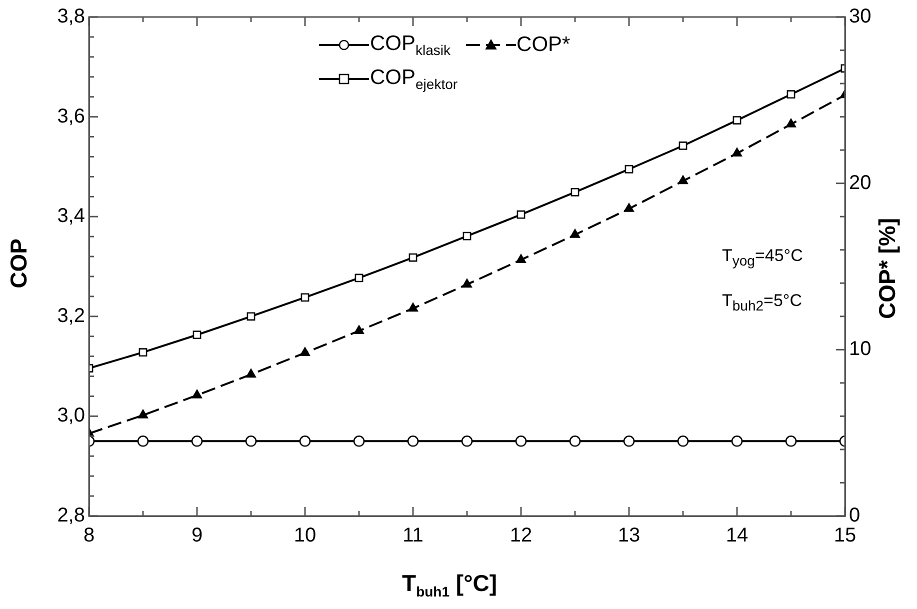  Describe the element at coordinates (450, 585) in the screenshot. I see `x-axis-title: T$_{buh1}$ [°C]` at that location.